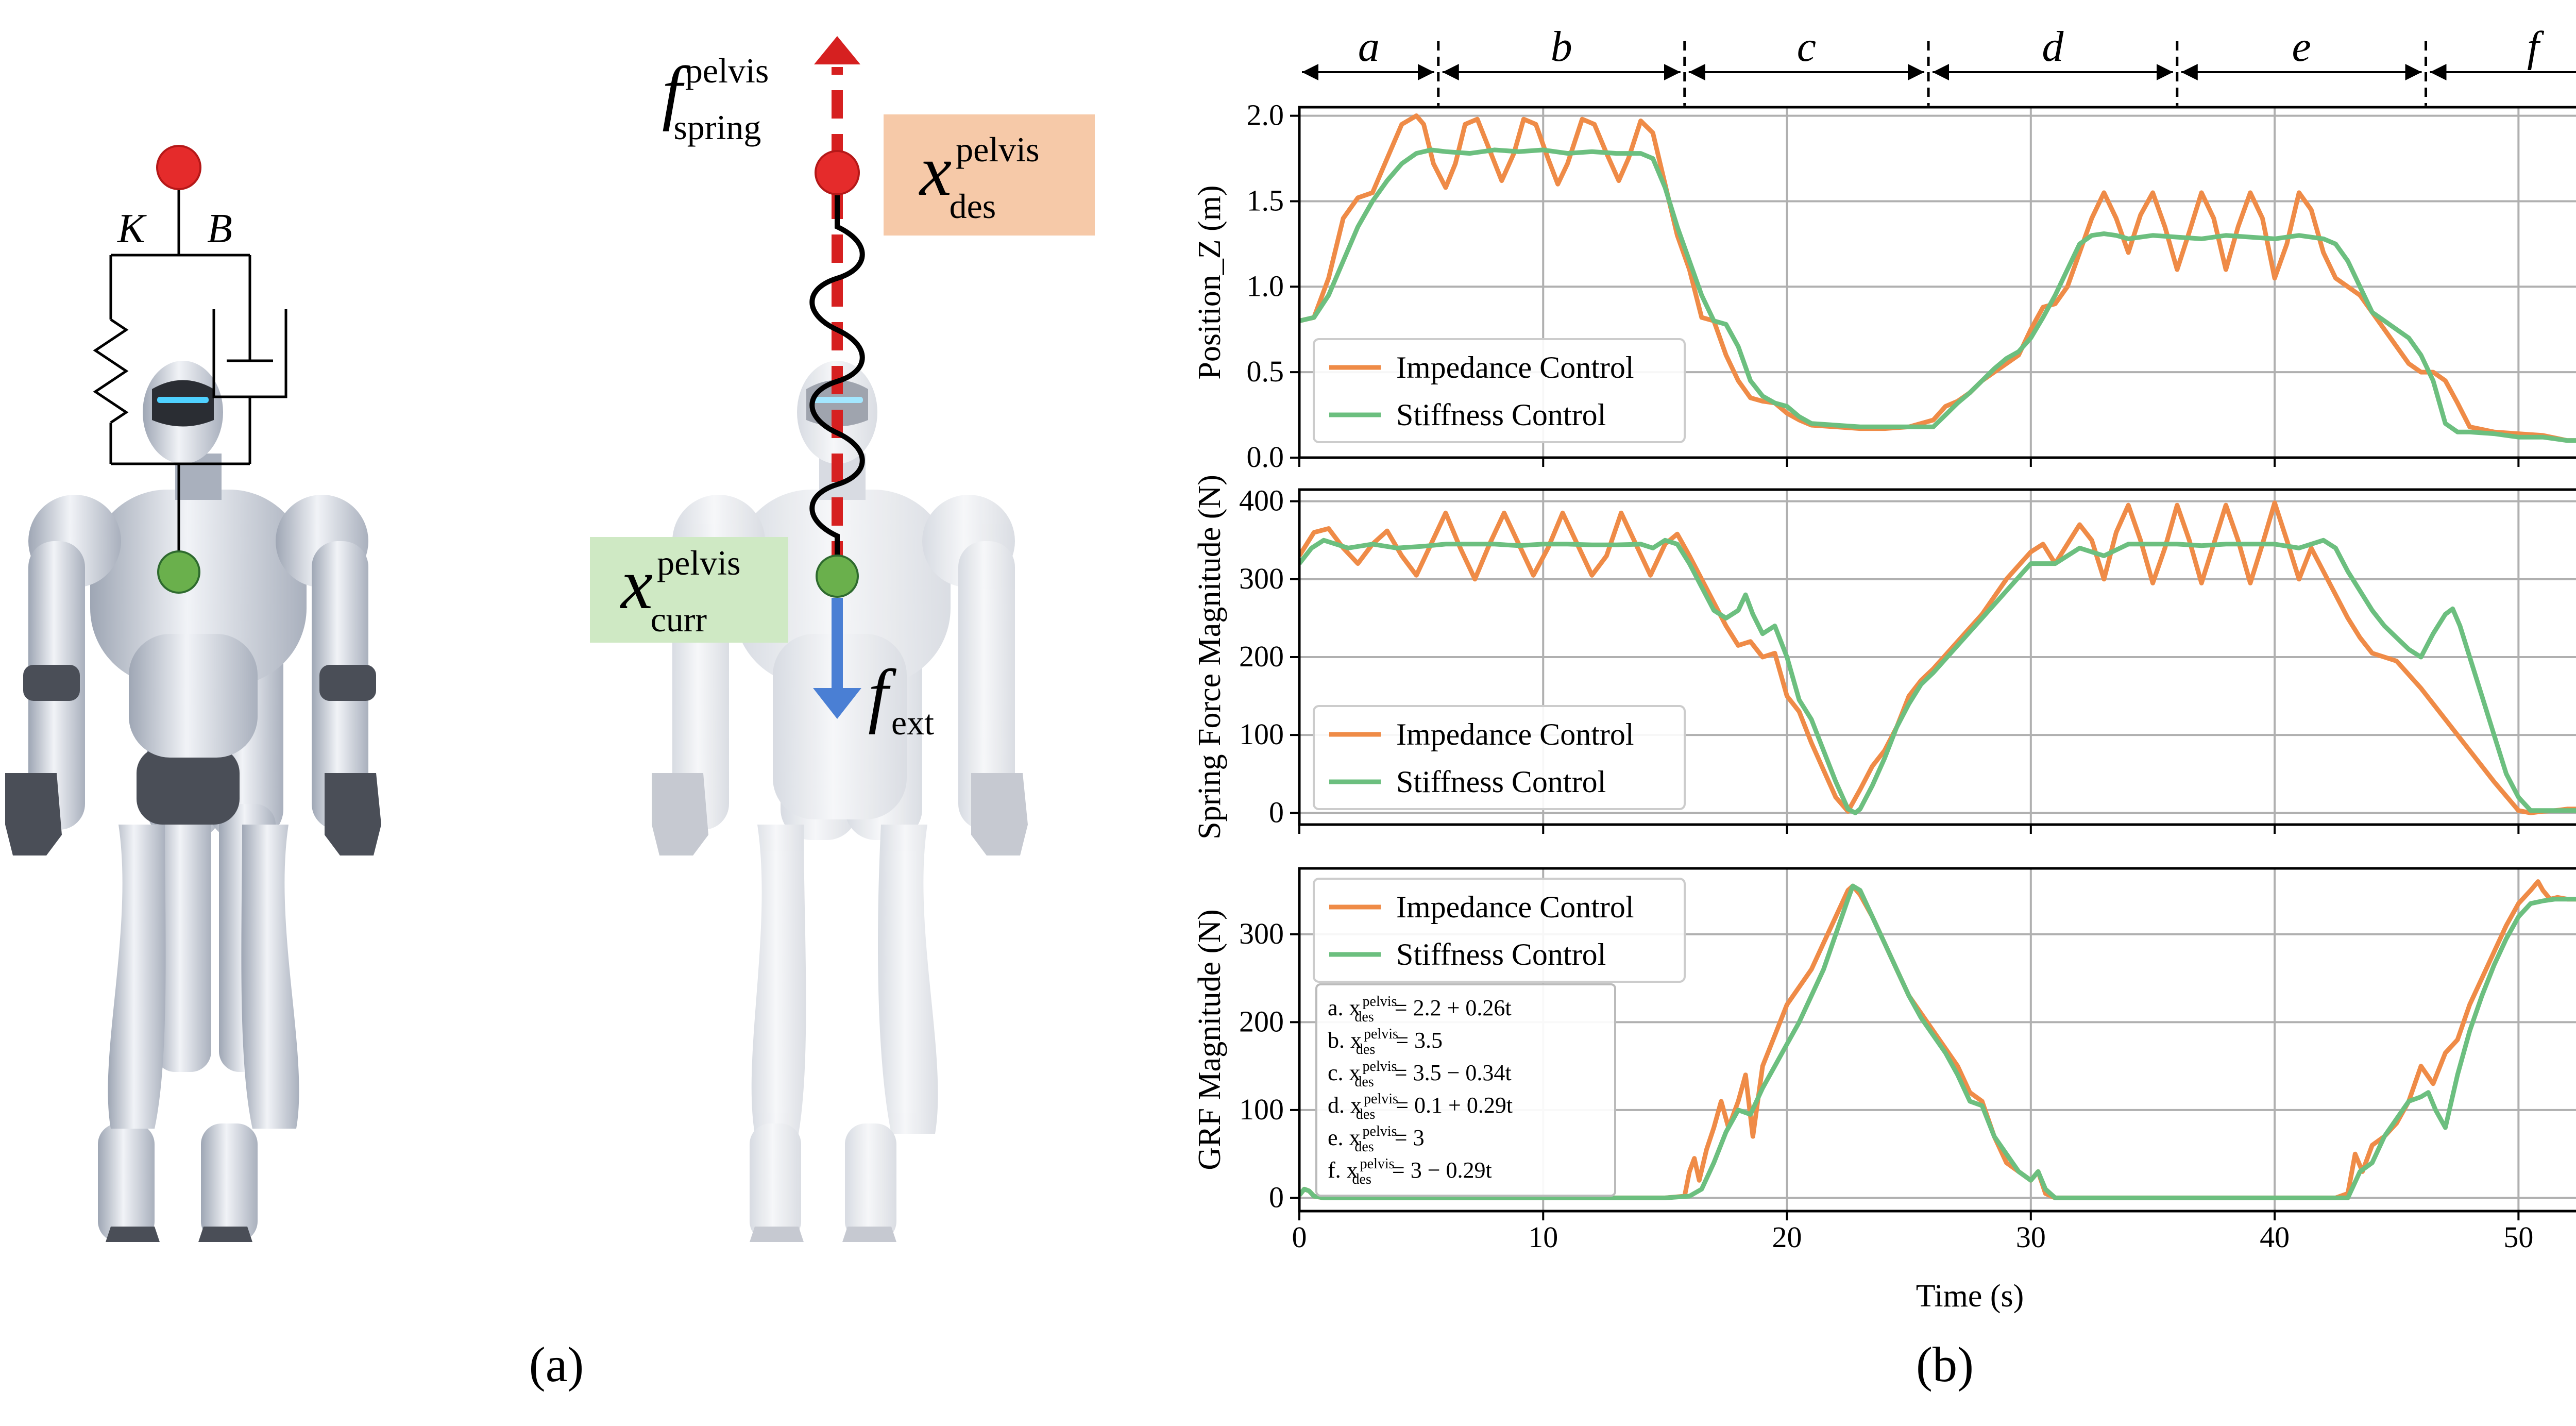  What do you see at coordinates (132, 228) in the screenshot?
I see `spring-constant-label: K` at bounding box center [132, 228].